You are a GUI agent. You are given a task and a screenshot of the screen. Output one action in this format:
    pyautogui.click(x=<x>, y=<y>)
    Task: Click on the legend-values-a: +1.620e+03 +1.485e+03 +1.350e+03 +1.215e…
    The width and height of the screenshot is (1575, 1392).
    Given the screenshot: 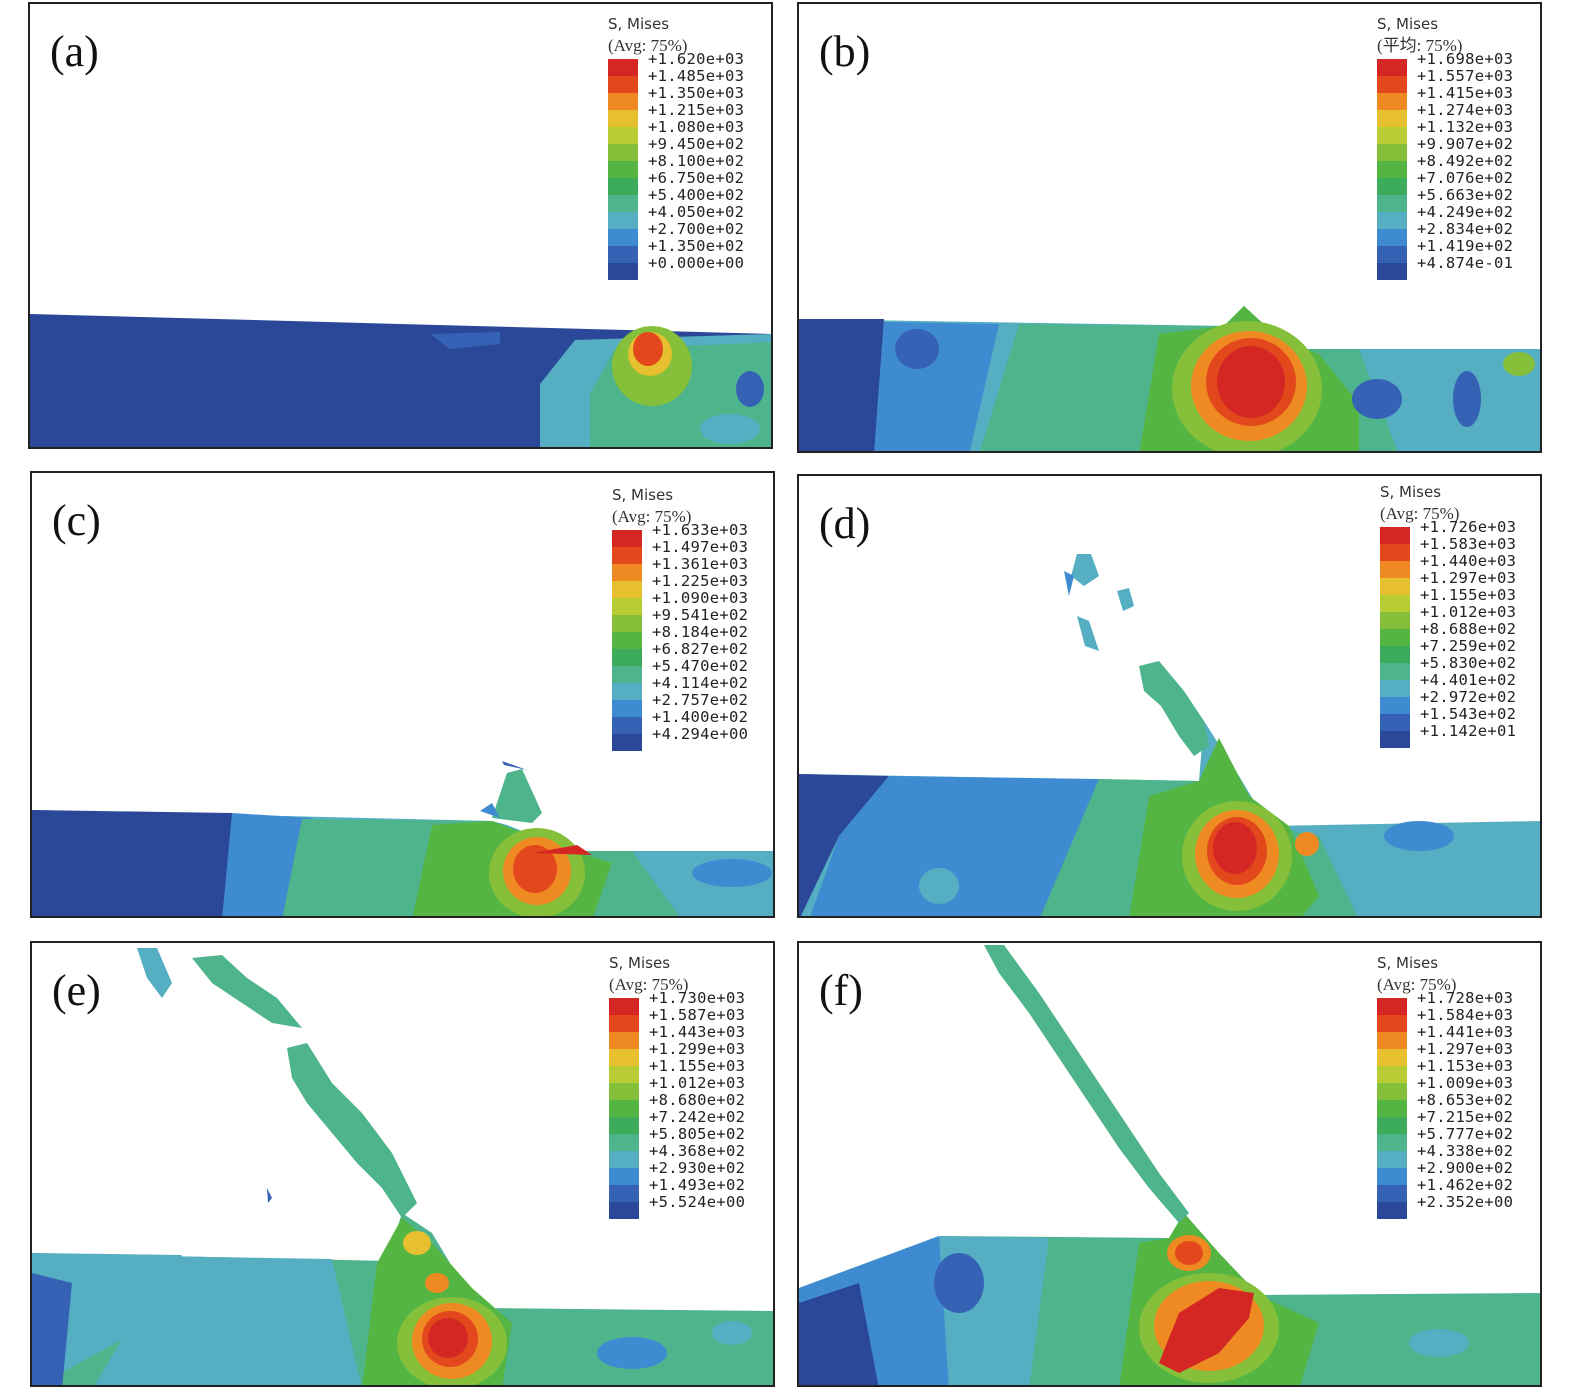 What is the action you would take?
    pyautogui.click(x=696, y=161)
    